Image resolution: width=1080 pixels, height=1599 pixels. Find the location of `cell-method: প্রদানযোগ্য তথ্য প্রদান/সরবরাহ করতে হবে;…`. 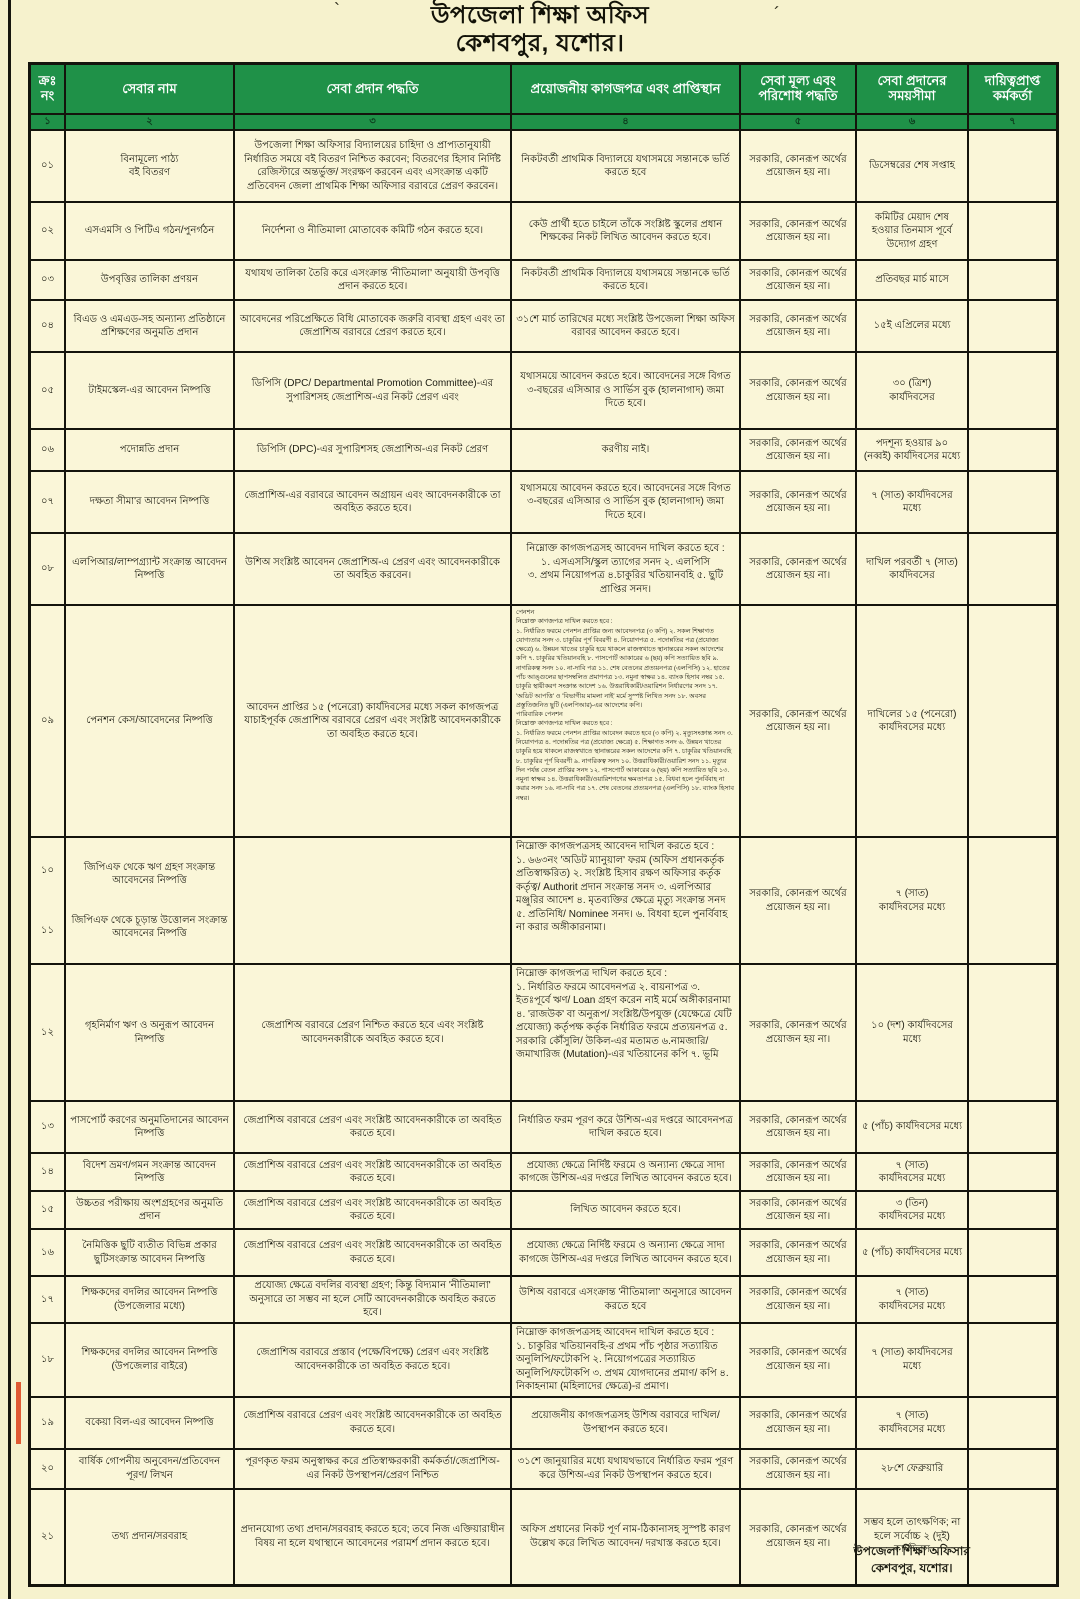

cell-method: প্রদানযোগ্য তথ্য প্রদান/সরবরাহ করতে হবে;… is located at coordinates (373, 1536).